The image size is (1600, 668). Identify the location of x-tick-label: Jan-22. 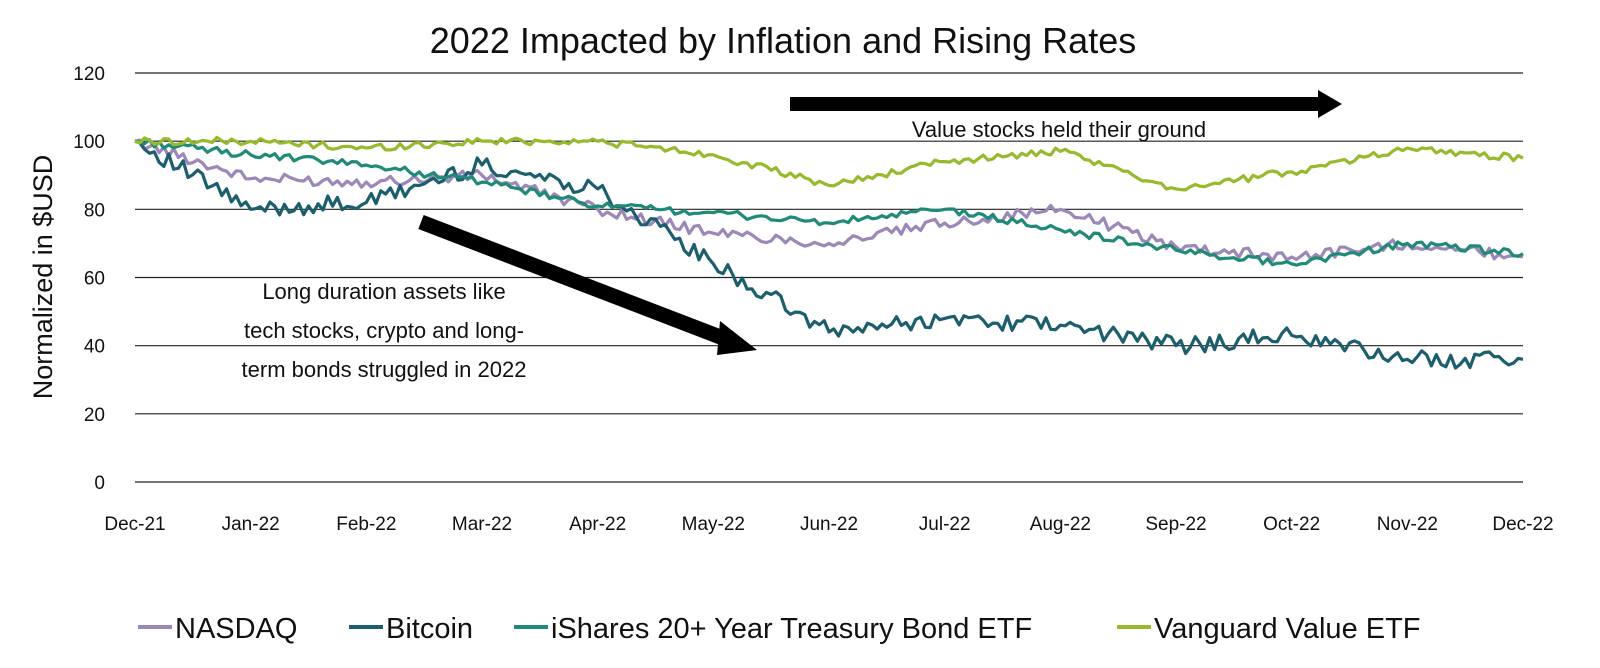
(251, 524).